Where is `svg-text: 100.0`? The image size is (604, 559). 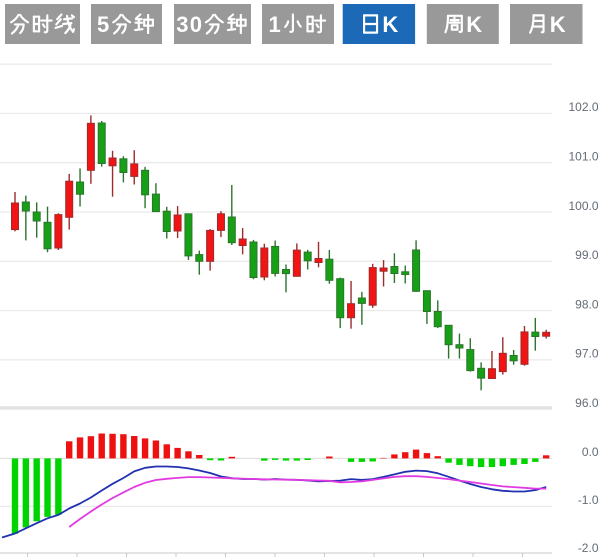
svg-text: 100.0 is located at coordinates (583, 206).